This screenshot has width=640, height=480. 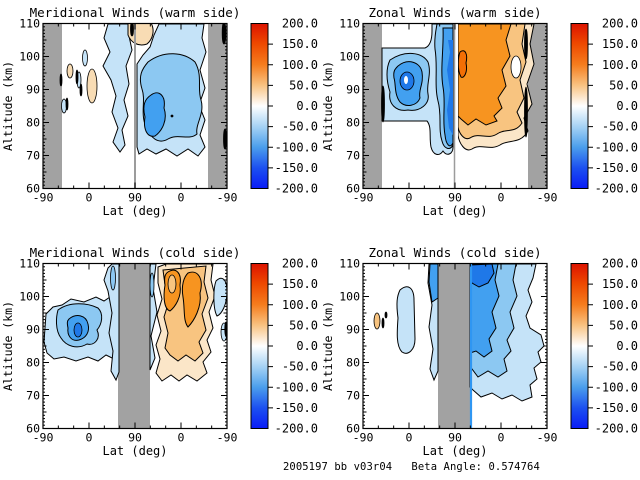 I want to click on panel-title: Zonal Winds (warm side), so click(x=454, y=12).